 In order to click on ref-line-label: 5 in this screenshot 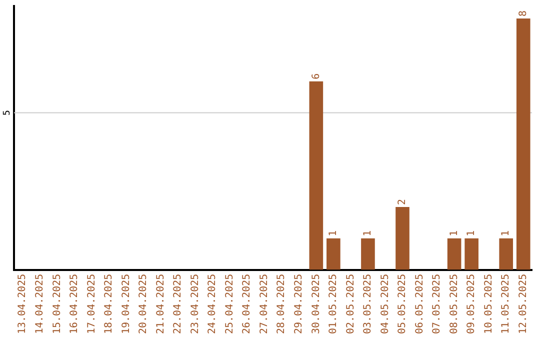, I will do `click(7, 113)`.